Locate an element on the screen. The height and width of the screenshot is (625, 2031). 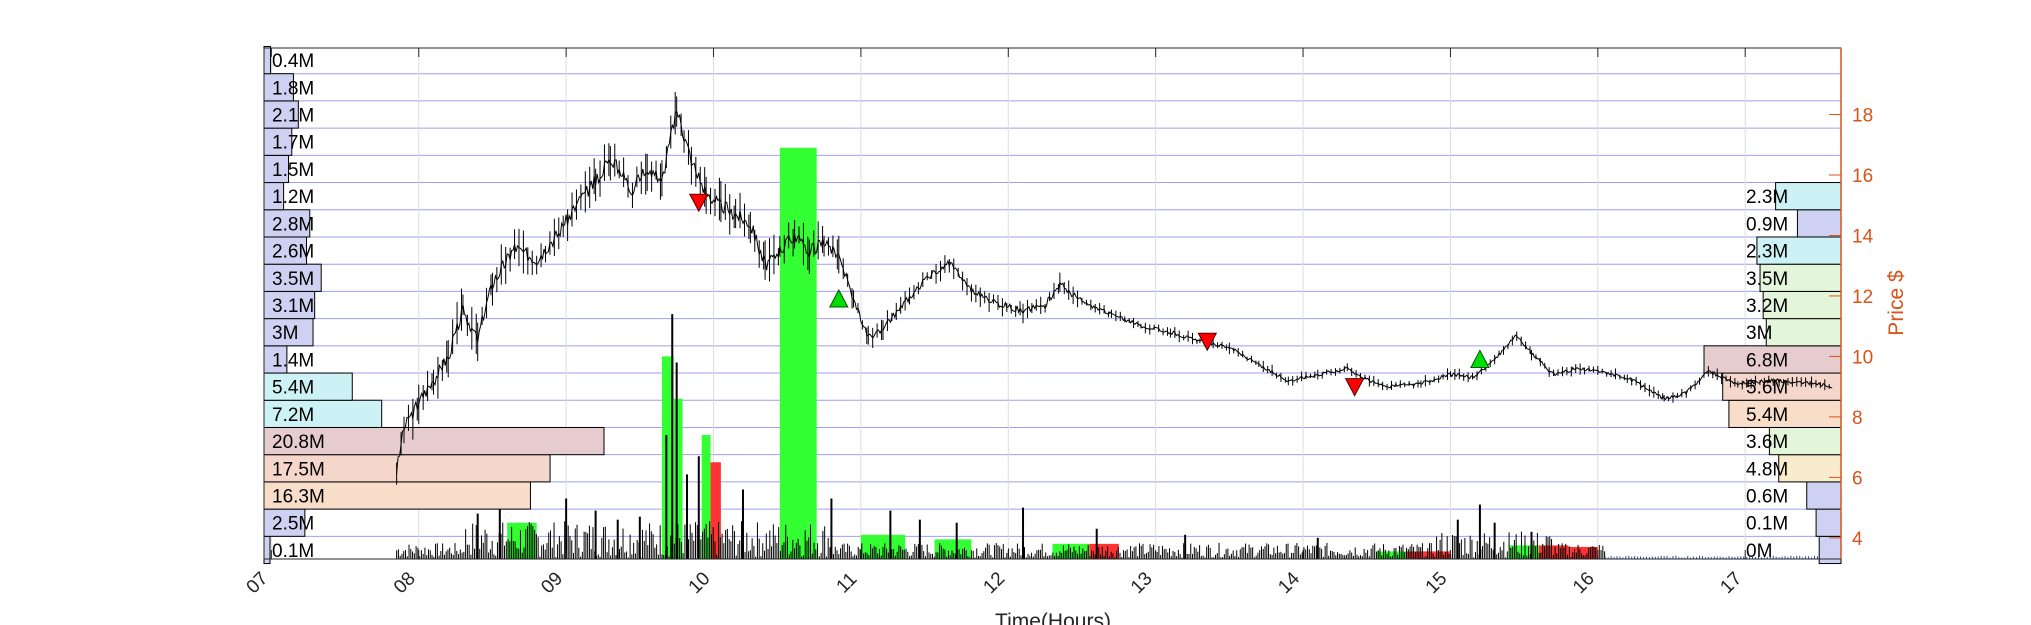
trade-signals is located at coordinates (1089, 295).